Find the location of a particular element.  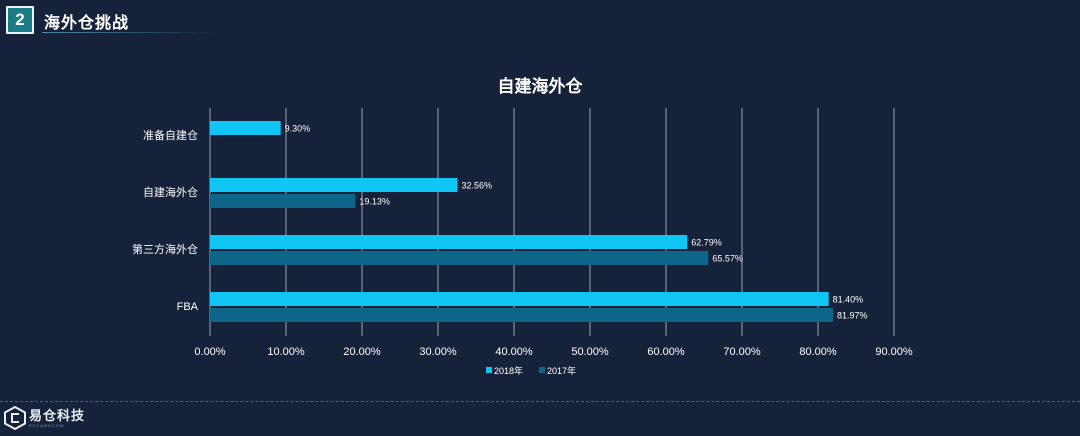

x-tick-label: 70.00% is located at coordinates (742, 352).